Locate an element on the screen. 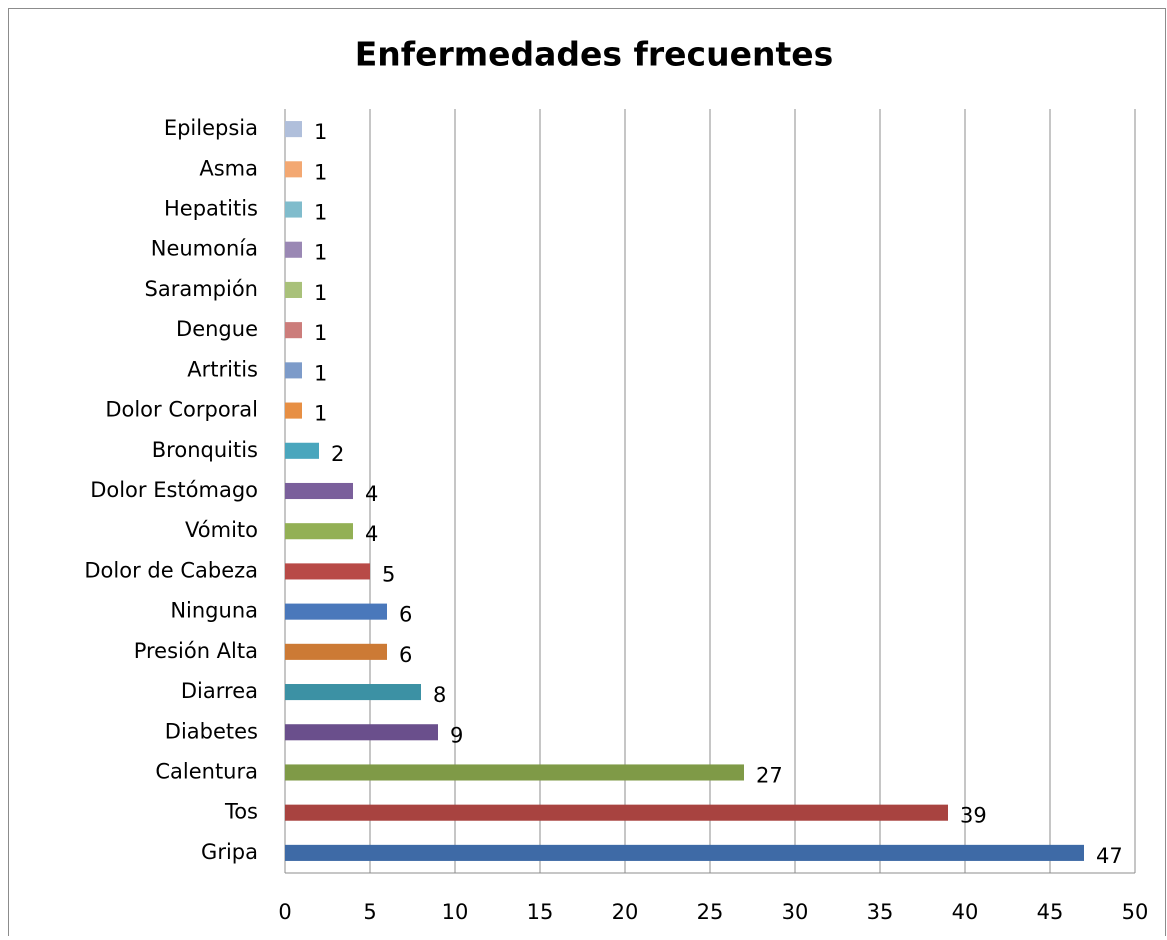  y-tick-label: Tos is located at coordinates (241, 812).